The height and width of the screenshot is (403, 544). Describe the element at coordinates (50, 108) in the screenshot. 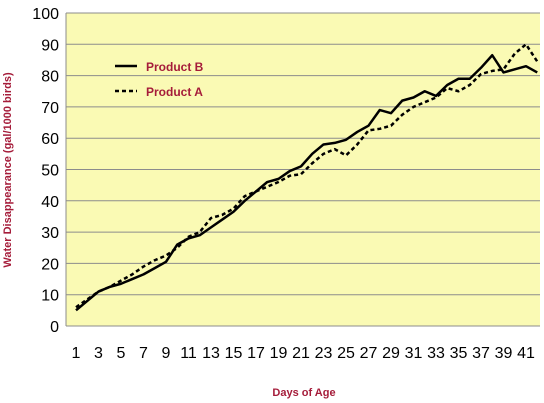

I see `y-tick-label-70: 70` at that location.